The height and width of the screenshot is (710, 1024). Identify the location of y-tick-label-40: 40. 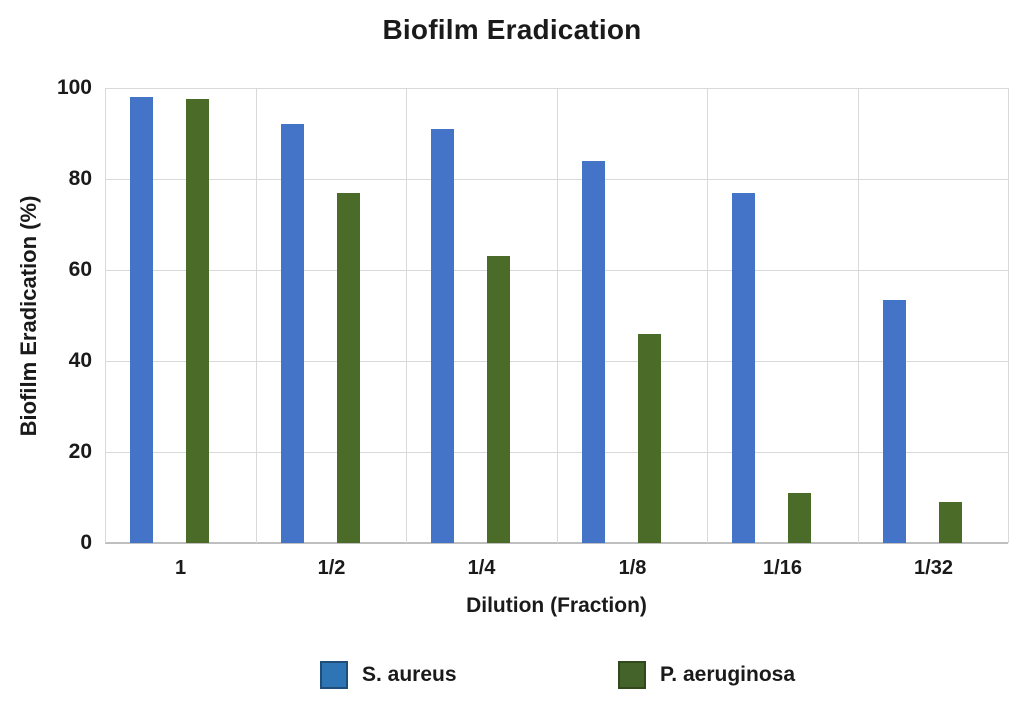
(80, 360).